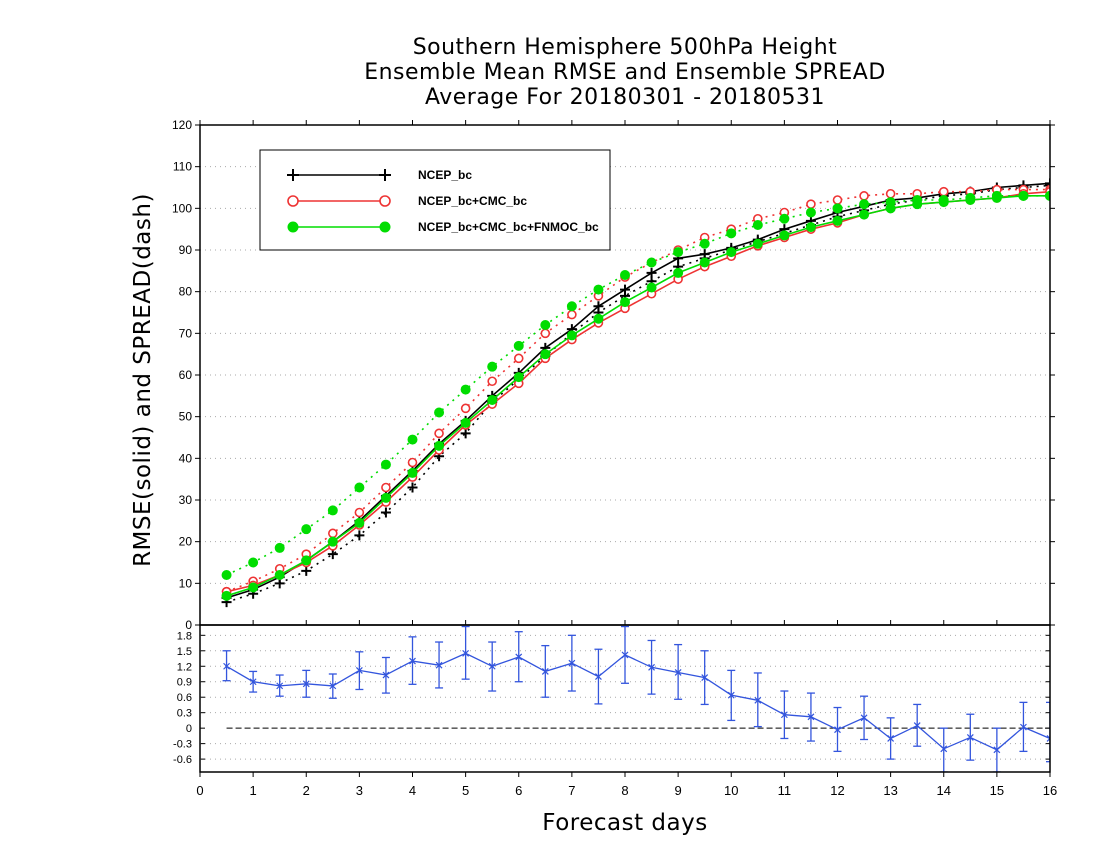  What do you see at coordinates (184, 683) in the screenshot?
I see `bottom-y-tick-label: 0.9` at bounding box center [184, 683].